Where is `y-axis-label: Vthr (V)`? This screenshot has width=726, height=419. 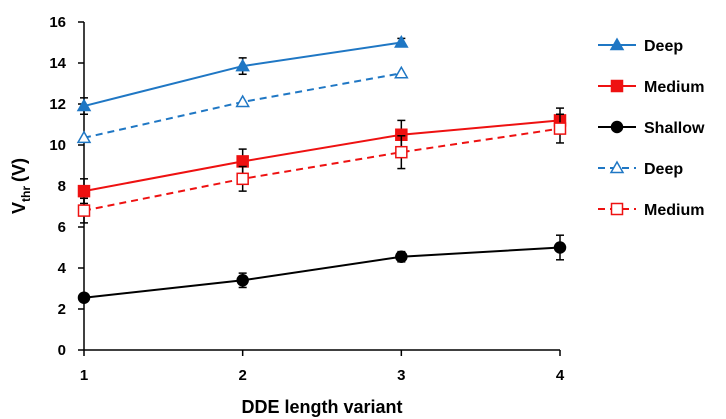
y-axis-label: Vthr (V) is located at coordinates (21, 186).